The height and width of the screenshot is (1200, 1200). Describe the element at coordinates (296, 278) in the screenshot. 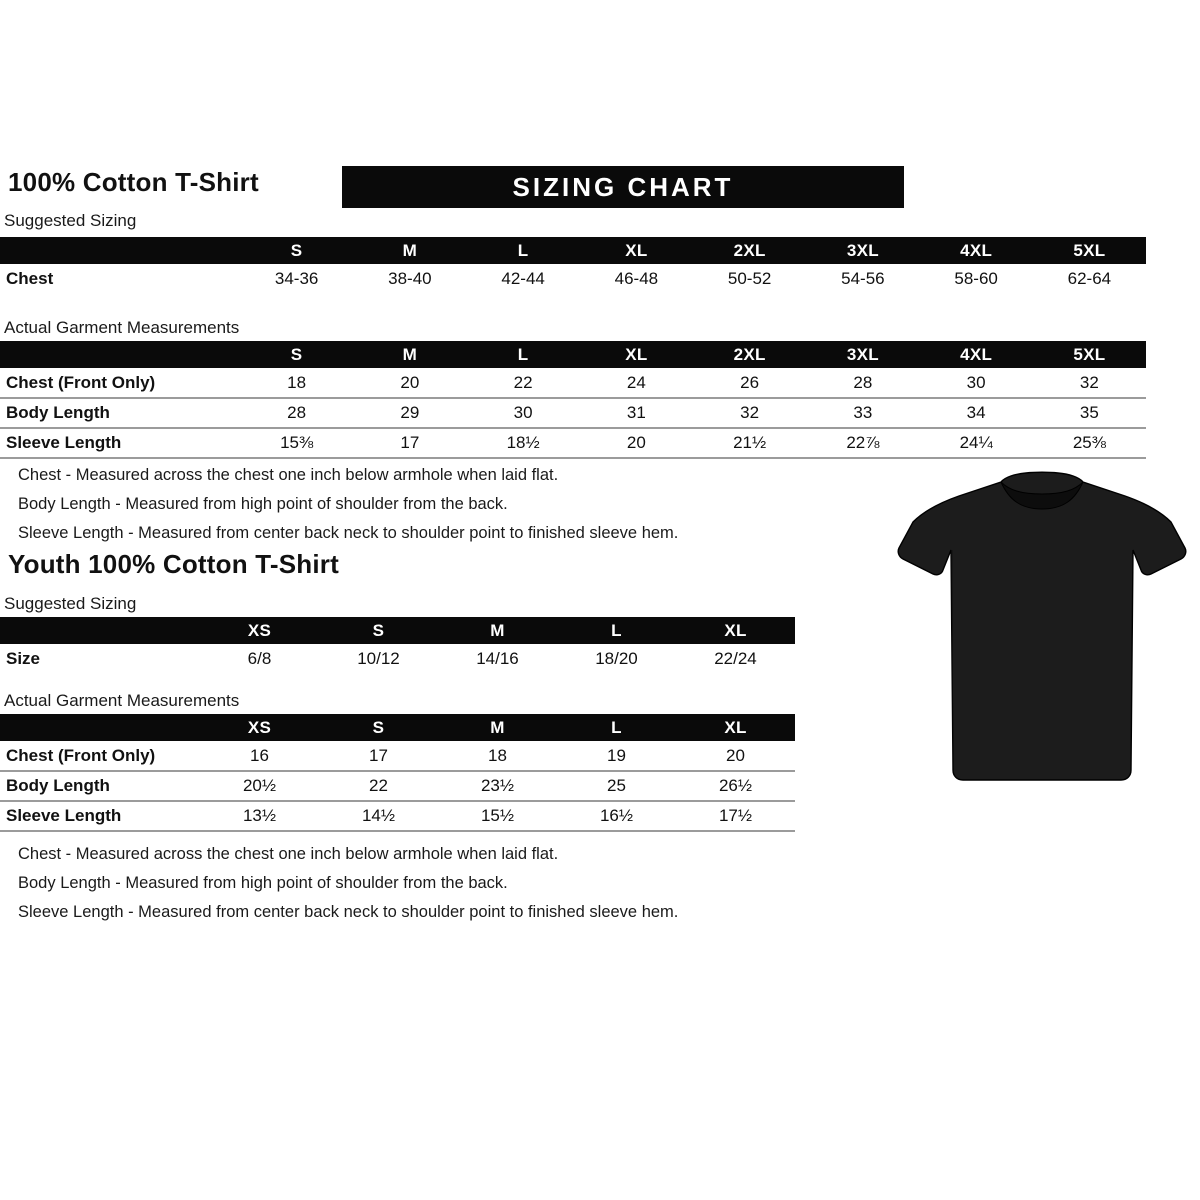

I see `measurement-cell: 34-36` at that location.